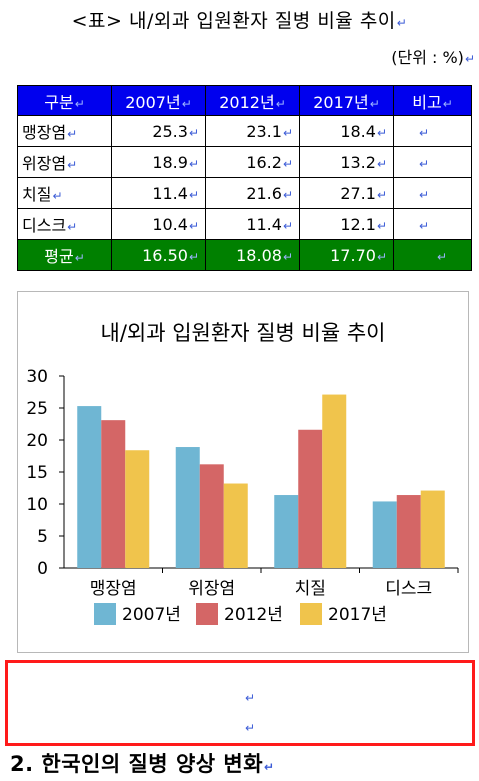  Describe the element at coordinates (252, 100) in the screenshot. I see `header-cell-2012: 2012년↵` at that location.